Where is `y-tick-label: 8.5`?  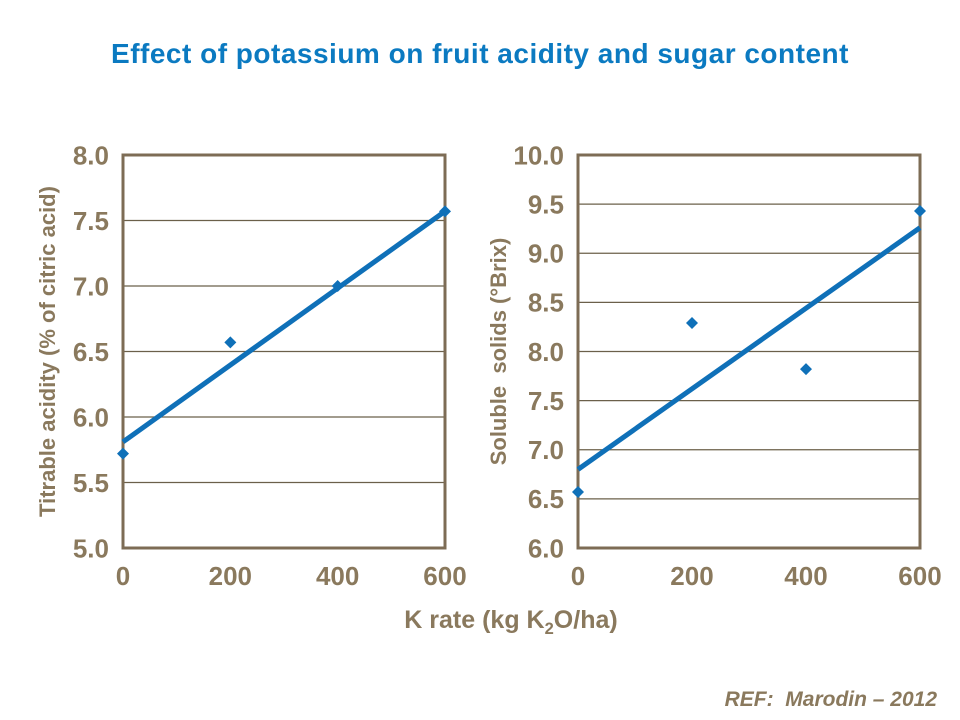
y-tick-label: 8.5 is located at coordinates (546, 303).